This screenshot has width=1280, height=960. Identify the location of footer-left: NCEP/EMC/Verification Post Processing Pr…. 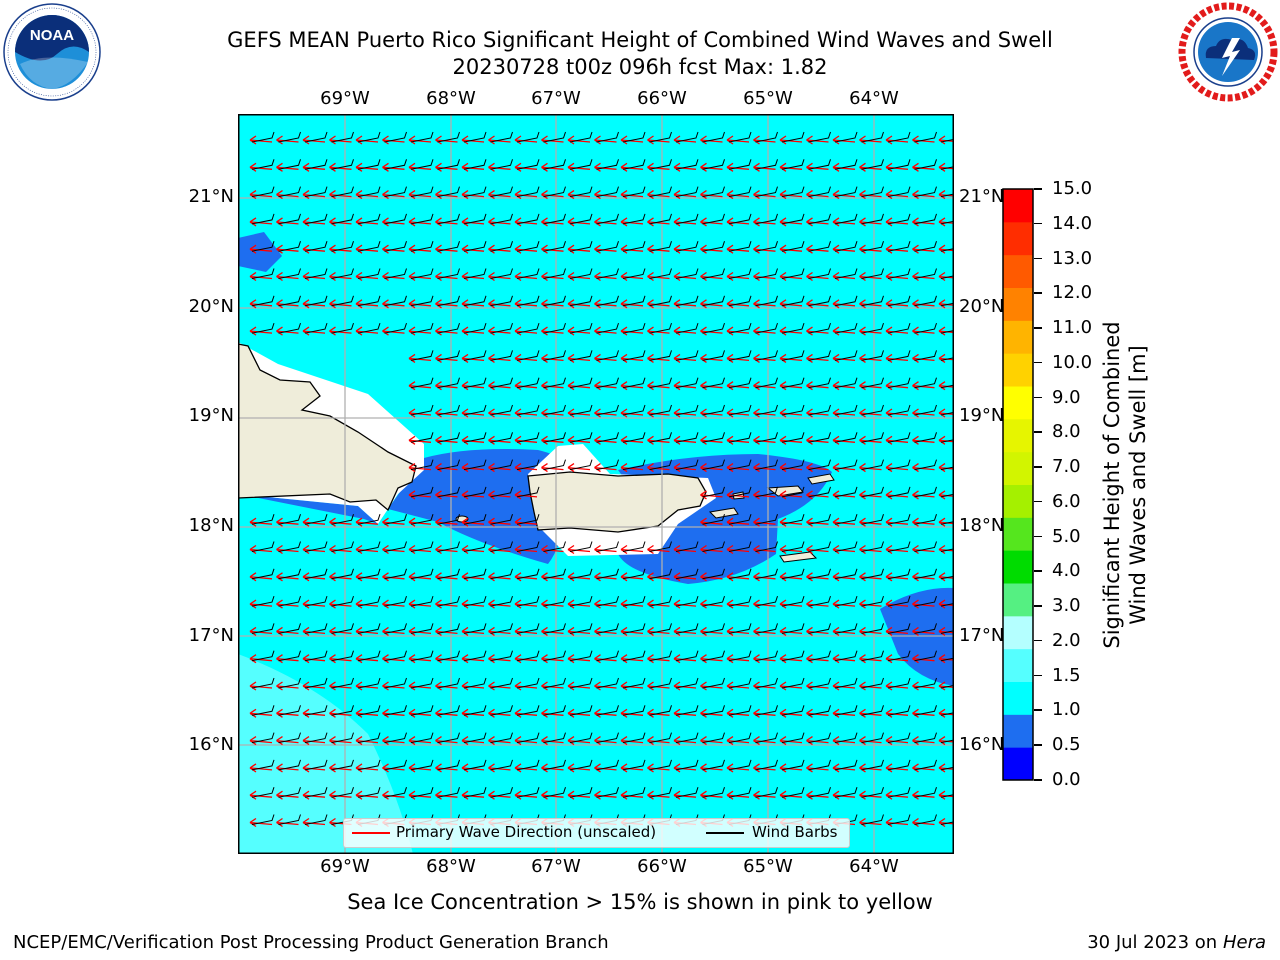
(311, 942).